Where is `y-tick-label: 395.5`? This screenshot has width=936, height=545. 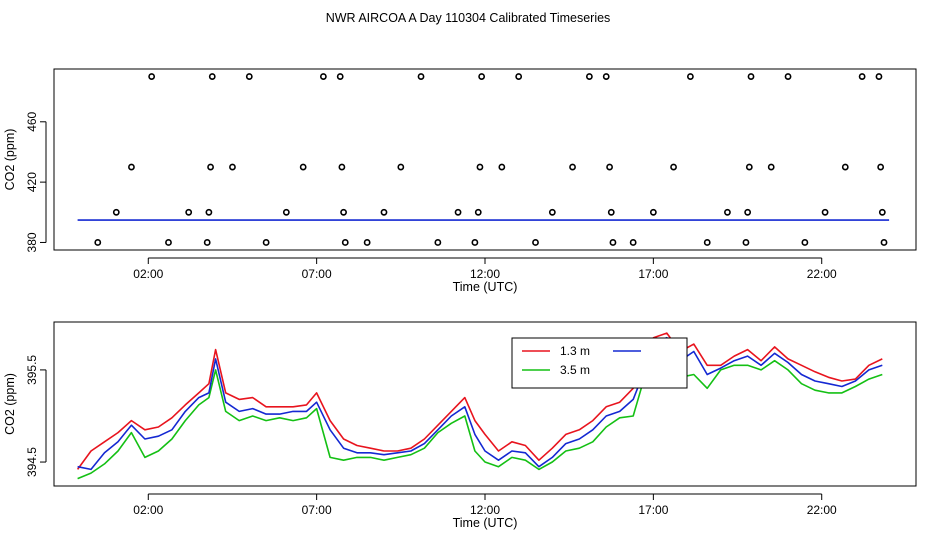 y-tick-label: 395.5 is located at coordinates (32, 370).